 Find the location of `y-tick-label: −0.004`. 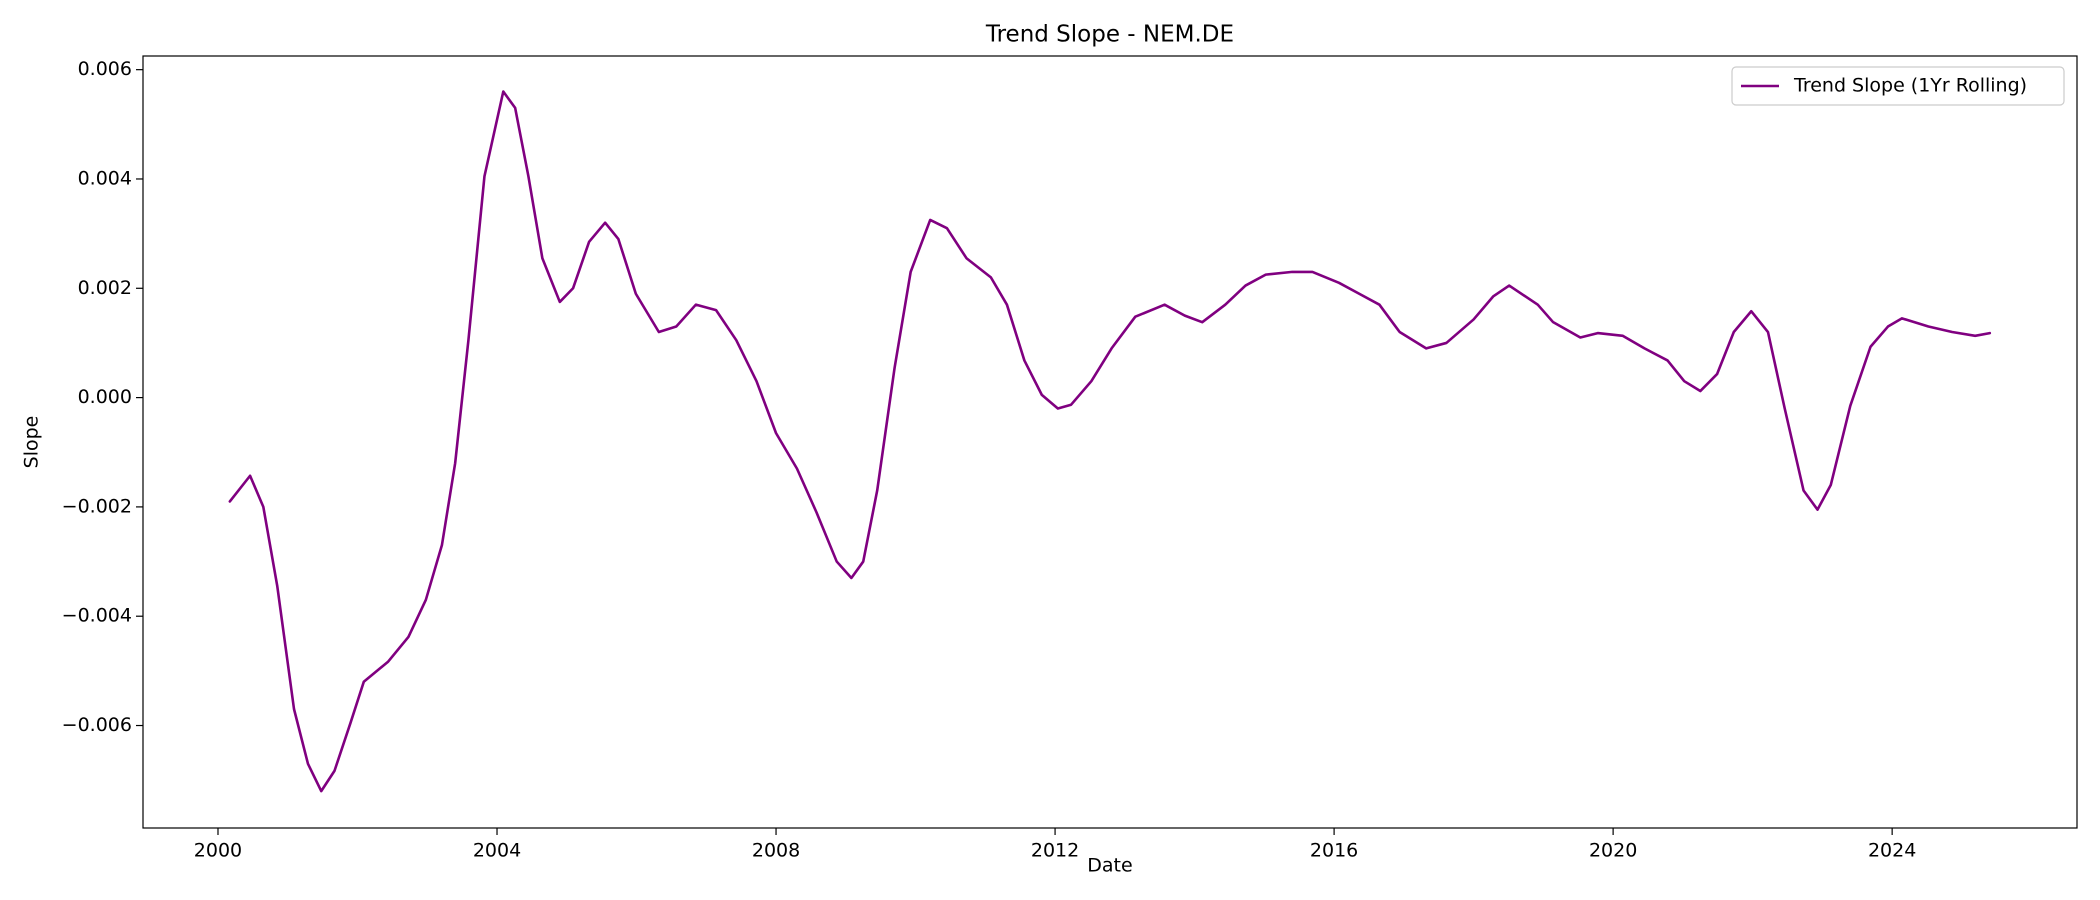

y-tick-label: −0.004 is located at coordinates (97, 616).